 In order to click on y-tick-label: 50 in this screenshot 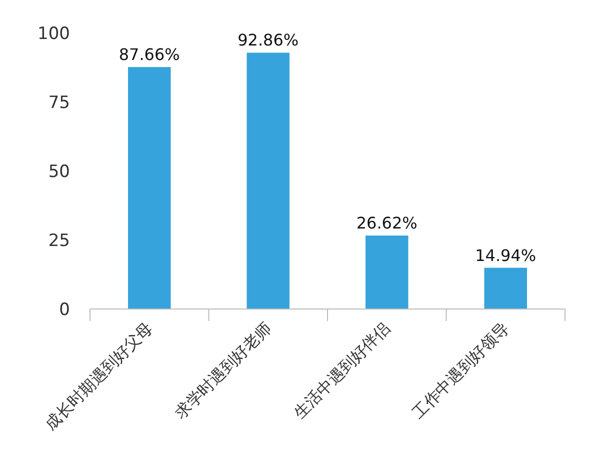, I will do `click(59, 172)`.